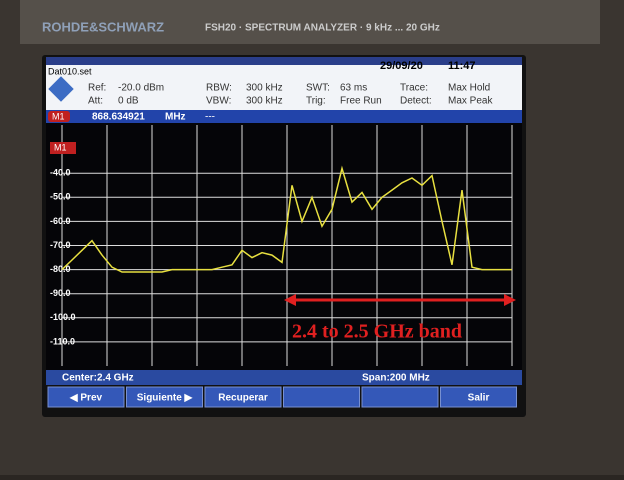 The image size is (624, 480). Describe the element at coordinates (377, 332) in the screenshot. I see `annotation: 2.4 to 2.5 GHz band` at that location.